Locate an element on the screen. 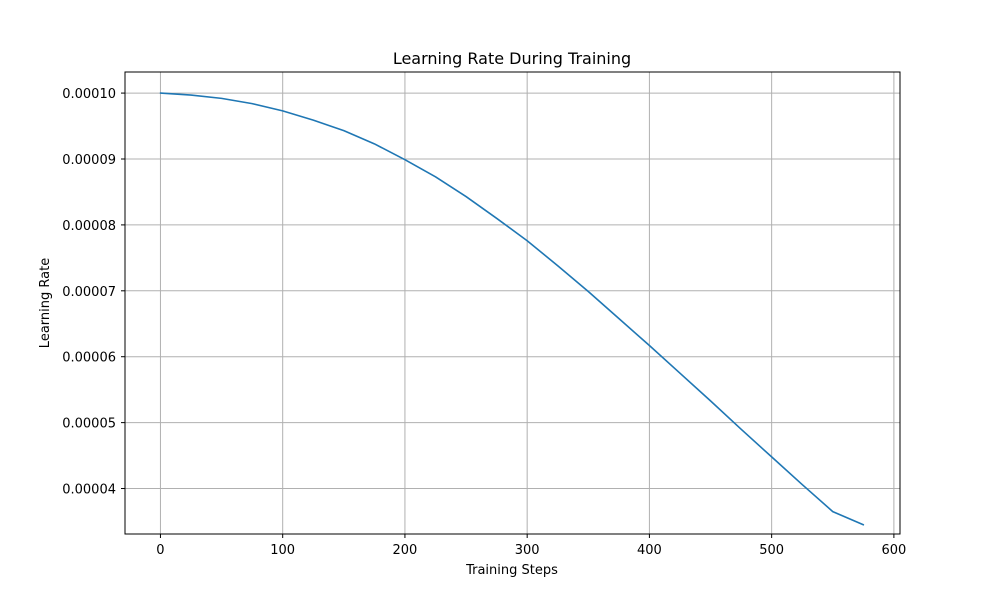 This screenshot has height=600, width=1000. x-tick-label: 400 is located at coordinates (649, 550).